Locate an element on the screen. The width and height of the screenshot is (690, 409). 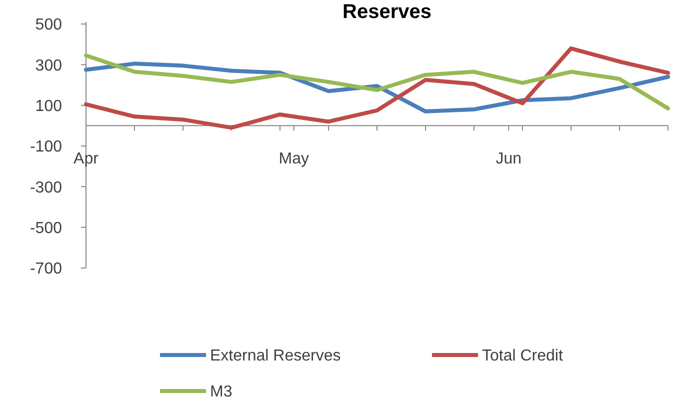
legend-label: External Reserves is located at coordinates (275, 356).